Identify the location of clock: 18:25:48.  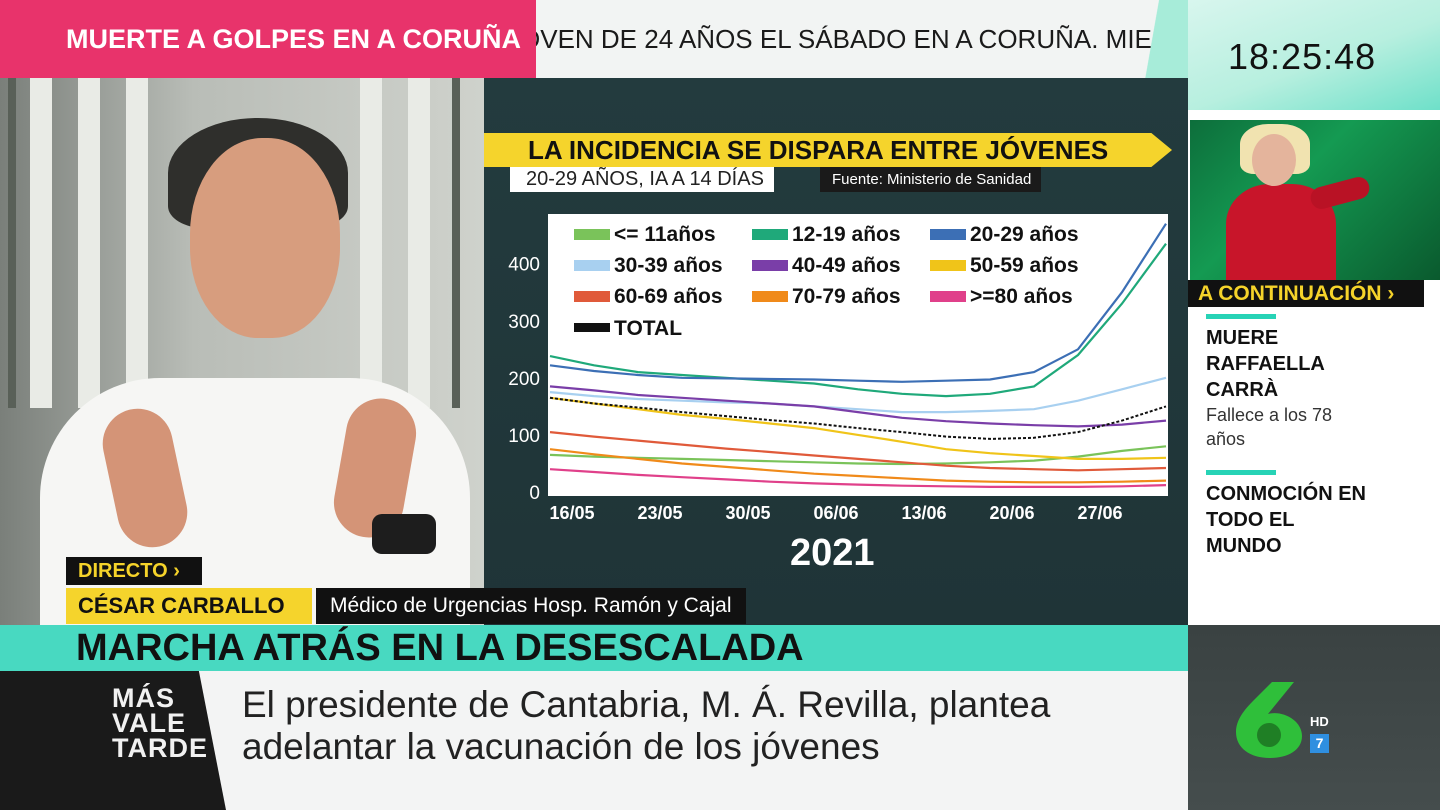
(1302, 56).